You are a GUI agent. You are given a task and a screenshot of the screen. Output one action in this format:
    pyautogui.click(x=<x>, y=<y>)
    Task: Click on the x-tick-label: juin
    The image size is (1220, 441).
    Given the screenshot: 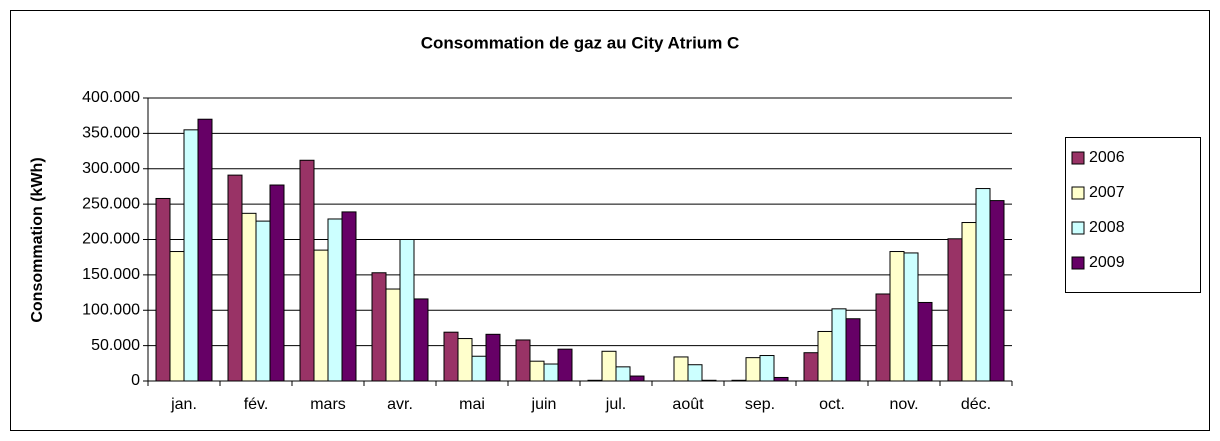 What is the action you would take?
    pyautogui.click(x=544, y=404)
    